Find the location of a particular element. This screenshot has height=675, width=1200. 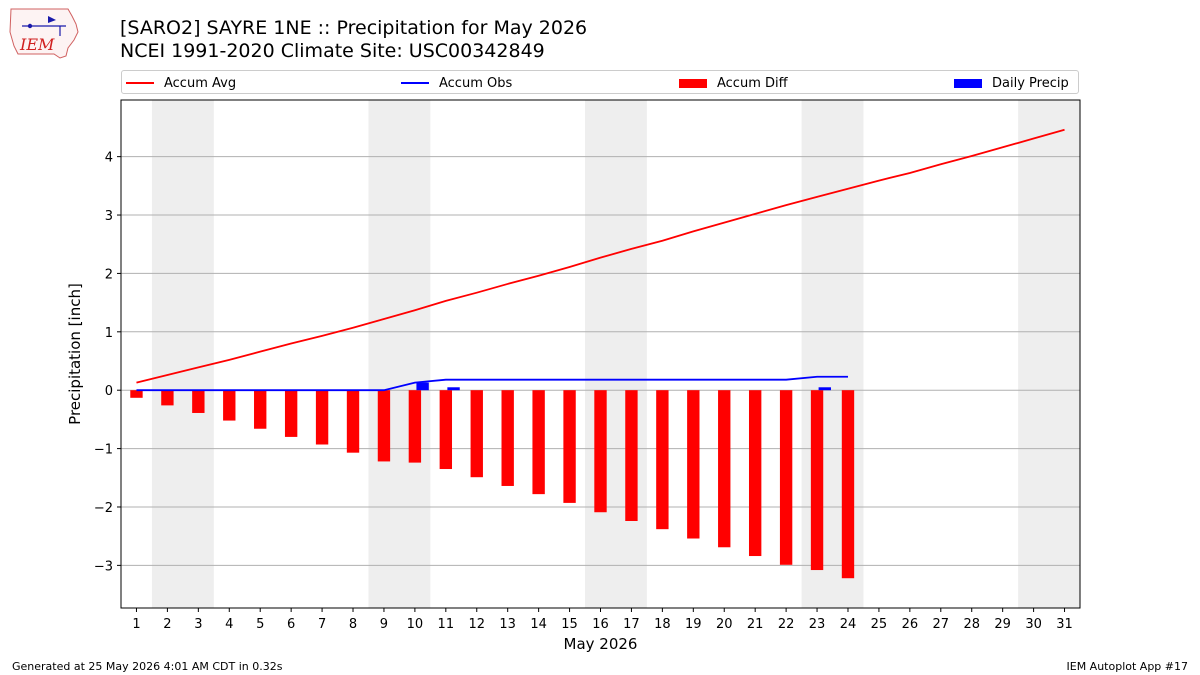

footer-app: IEM Autoplot App #17 is located at coordinates (1127, 666).